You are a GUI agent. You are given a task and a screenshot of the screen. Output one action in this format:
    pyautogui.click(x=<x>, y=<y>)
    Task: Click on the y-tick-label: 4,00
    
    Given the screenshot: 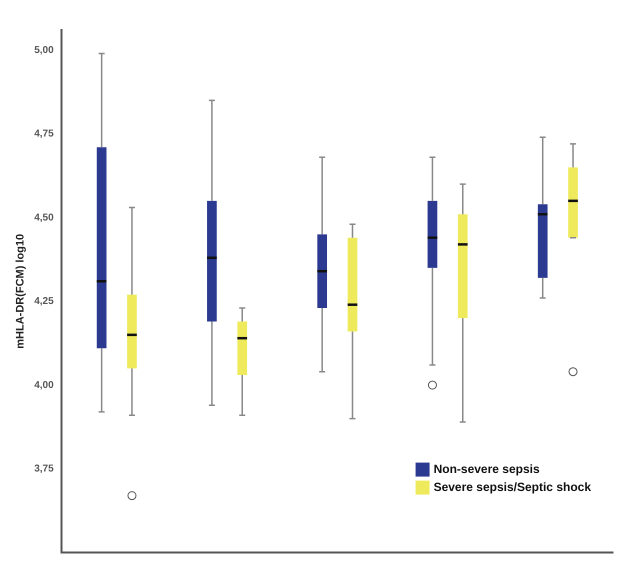 What is the action you would take?
    pyautogui.click(x=44, y=385)
    